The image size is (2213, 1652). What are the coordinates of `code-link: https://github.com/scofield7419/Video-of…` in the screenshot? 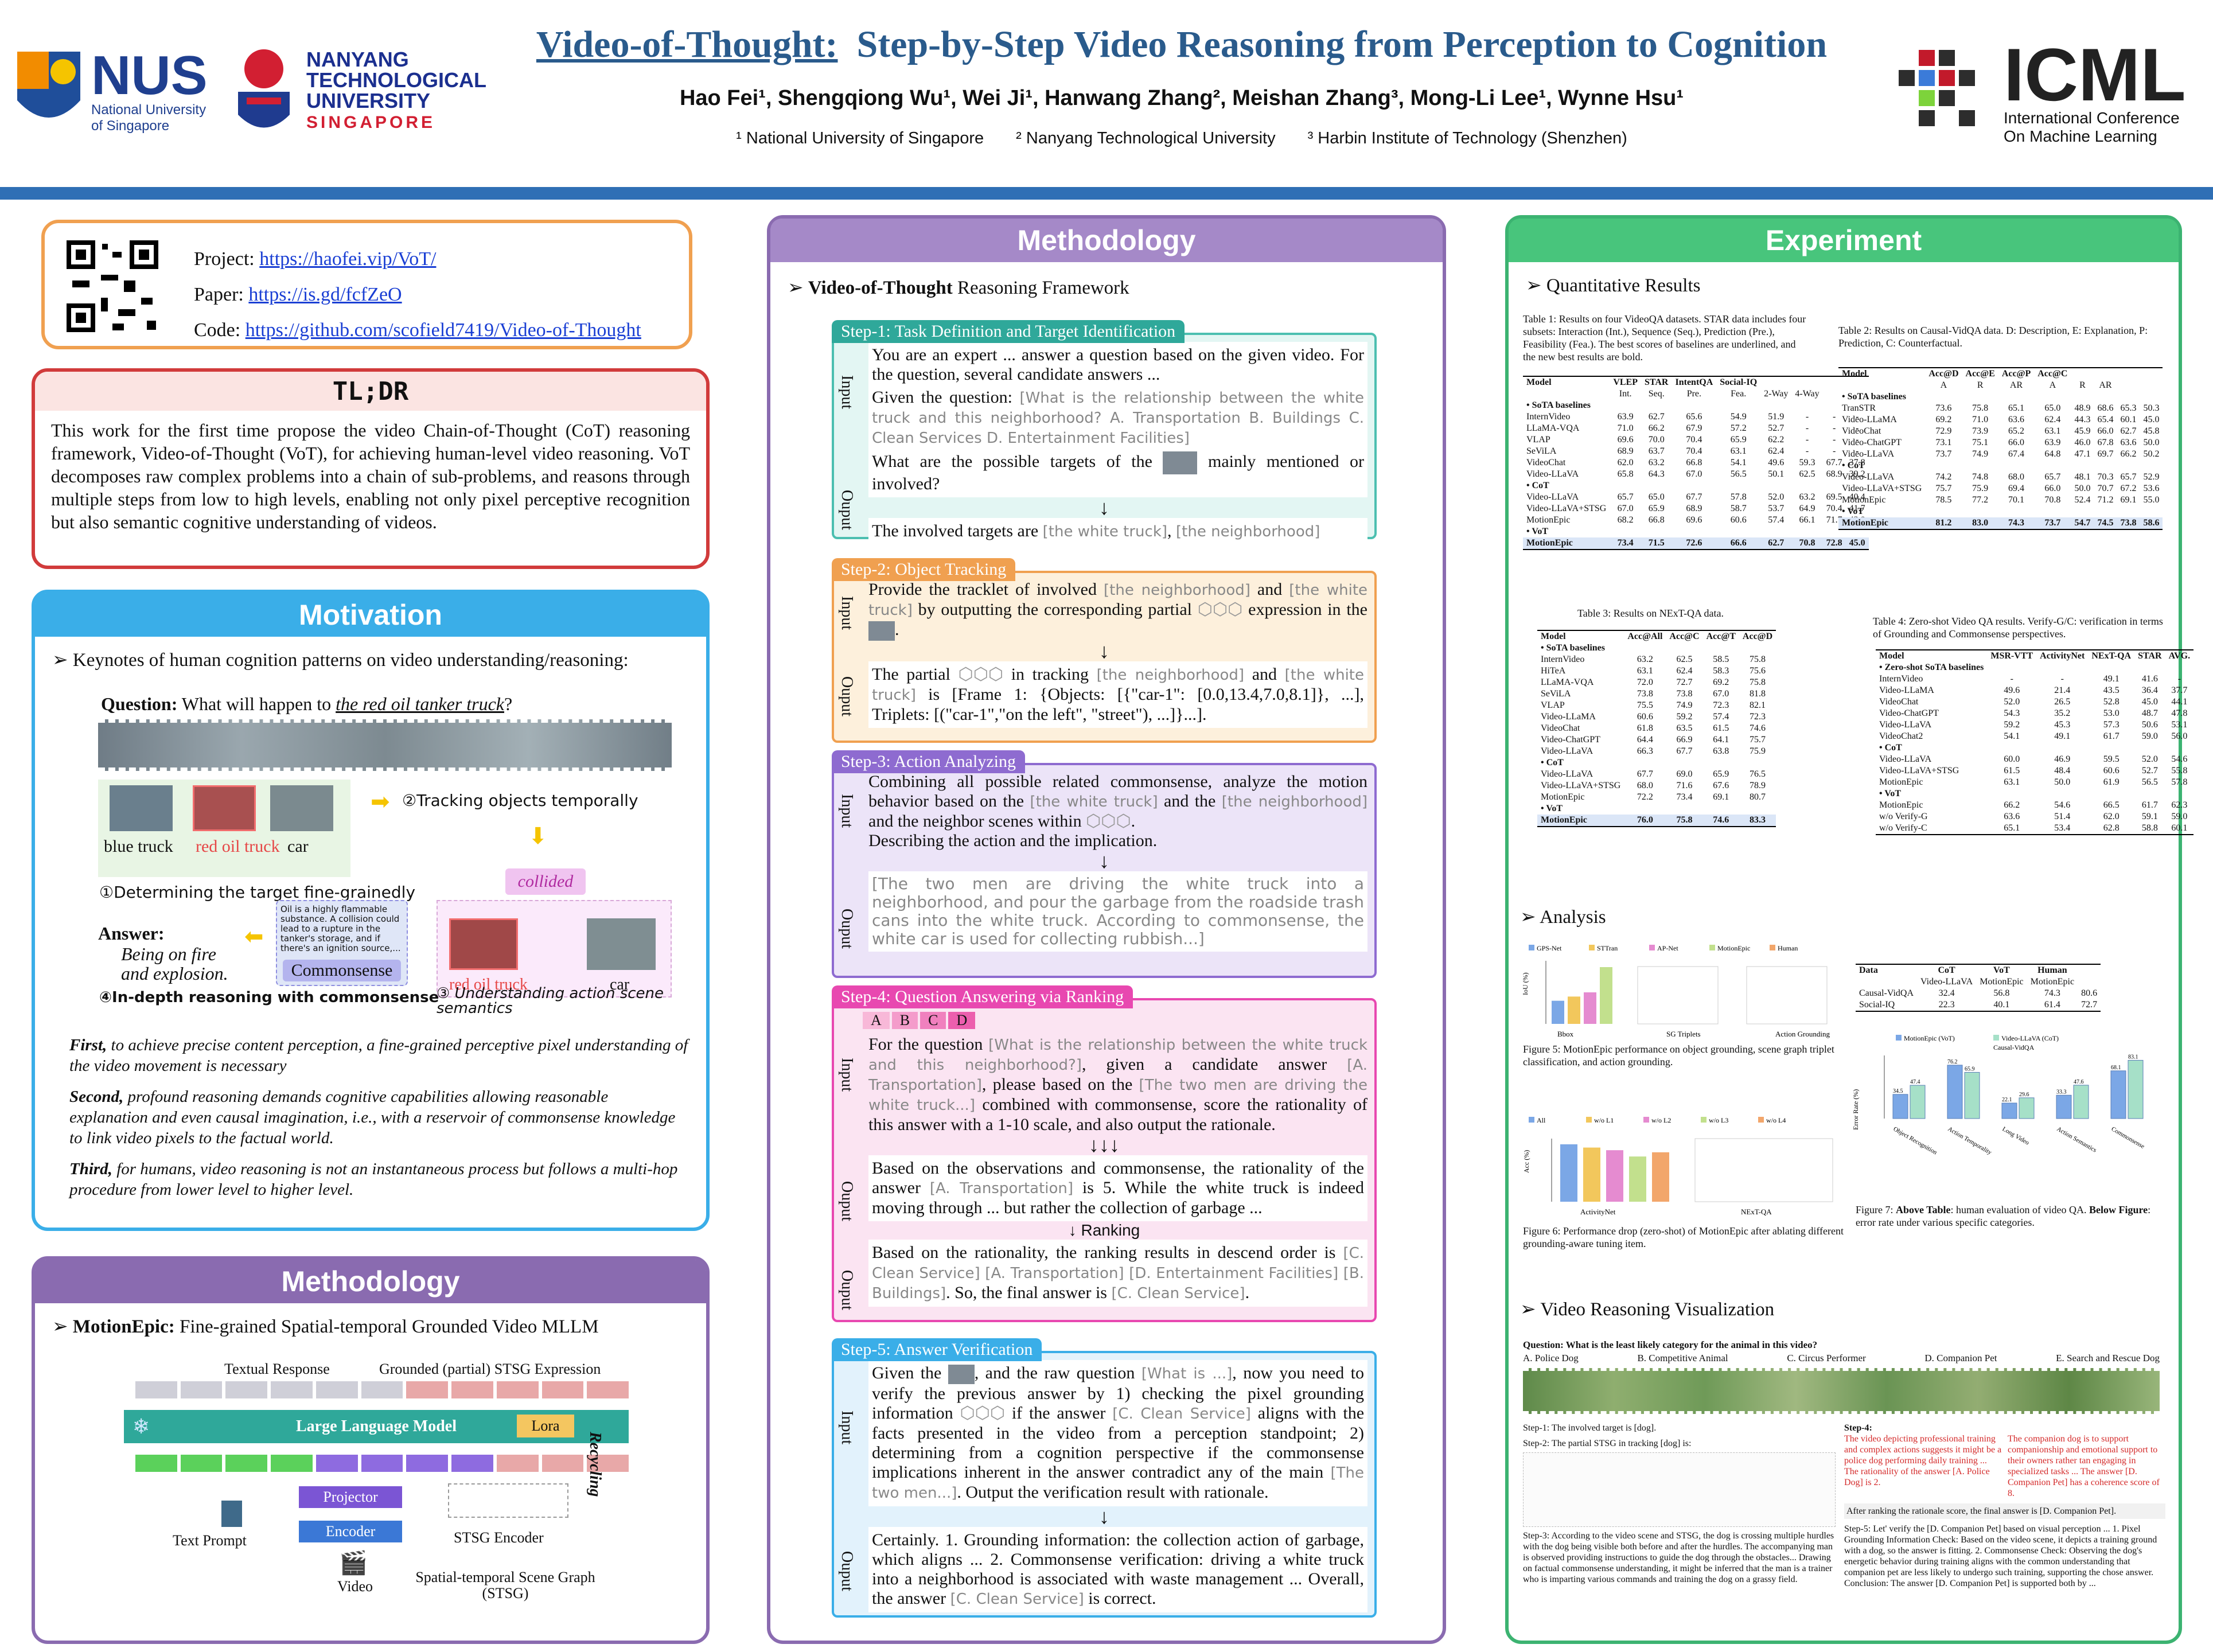 It's located at (443, 330).